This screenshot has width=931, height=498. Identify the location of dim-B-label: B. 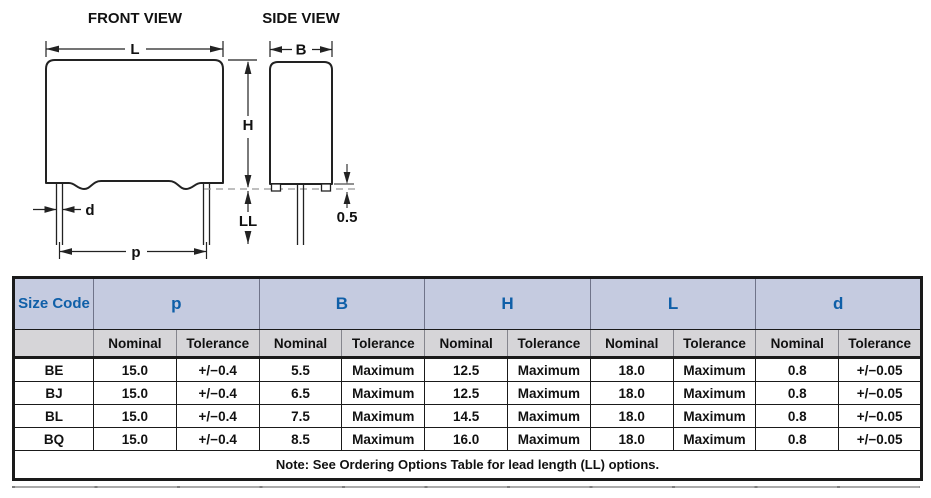
(301, 50).